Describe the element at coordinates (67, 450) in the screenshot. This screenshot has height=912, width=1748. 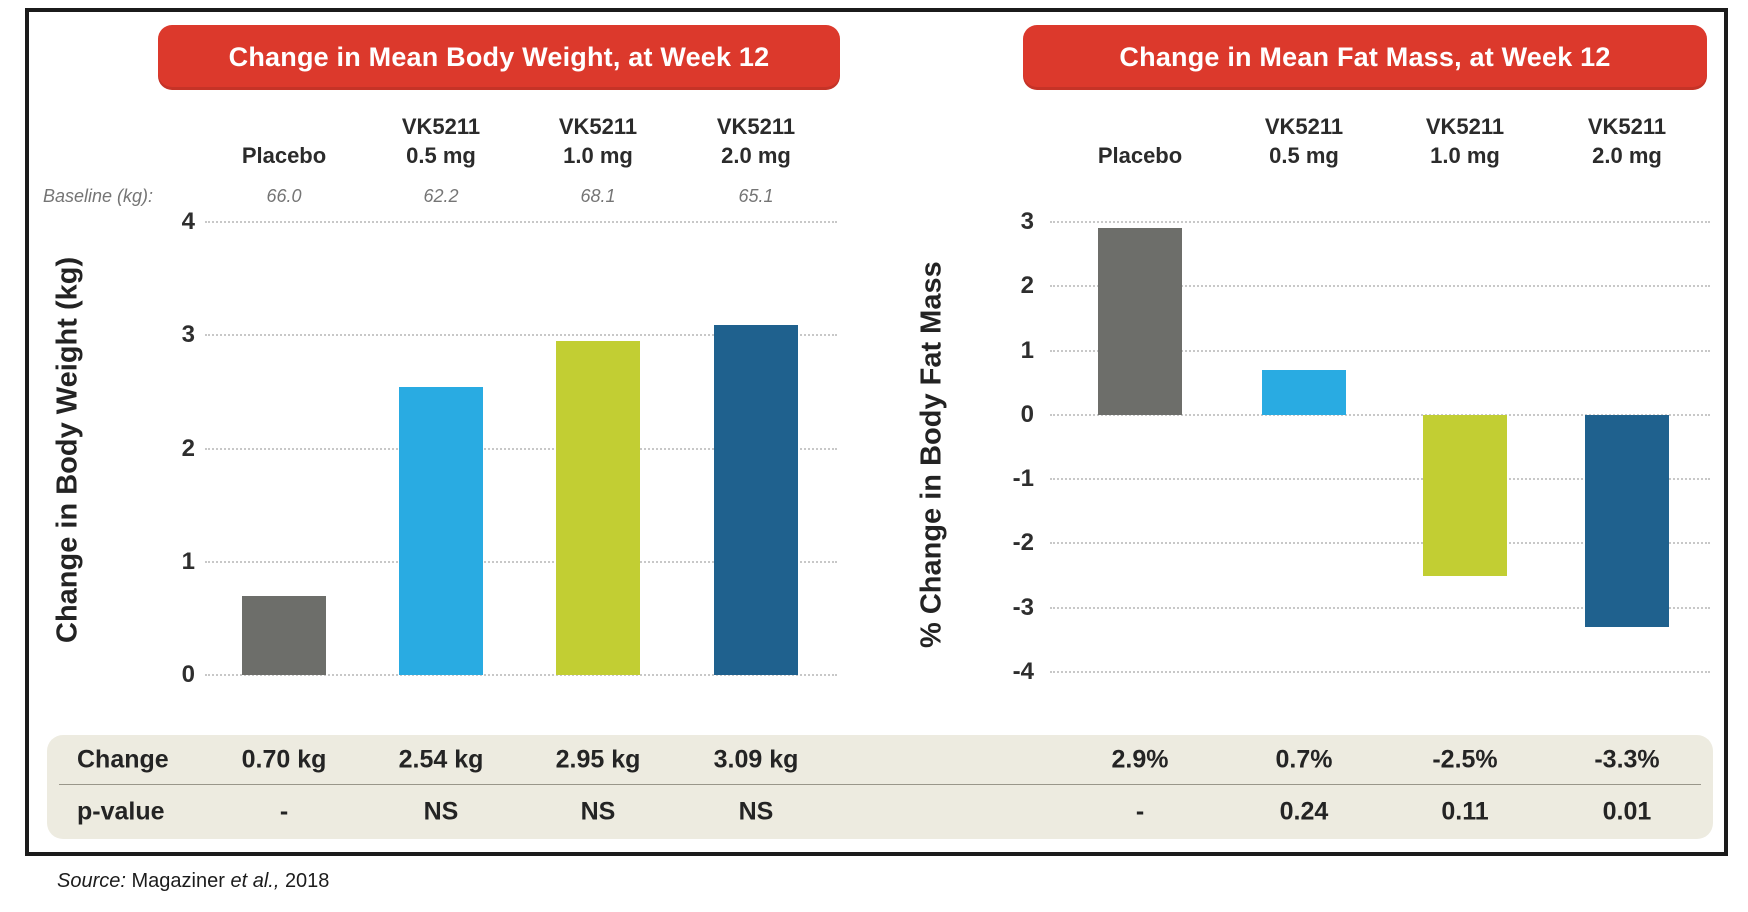
I see `left-y-axis-title: Change in Body Weight (kg)` at that location.